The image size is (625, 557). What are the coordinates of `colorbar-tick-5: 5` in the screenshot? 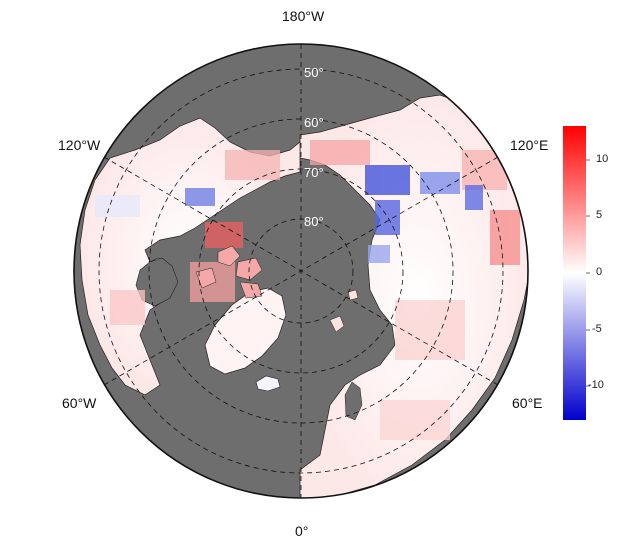 It's located at (599, 215).